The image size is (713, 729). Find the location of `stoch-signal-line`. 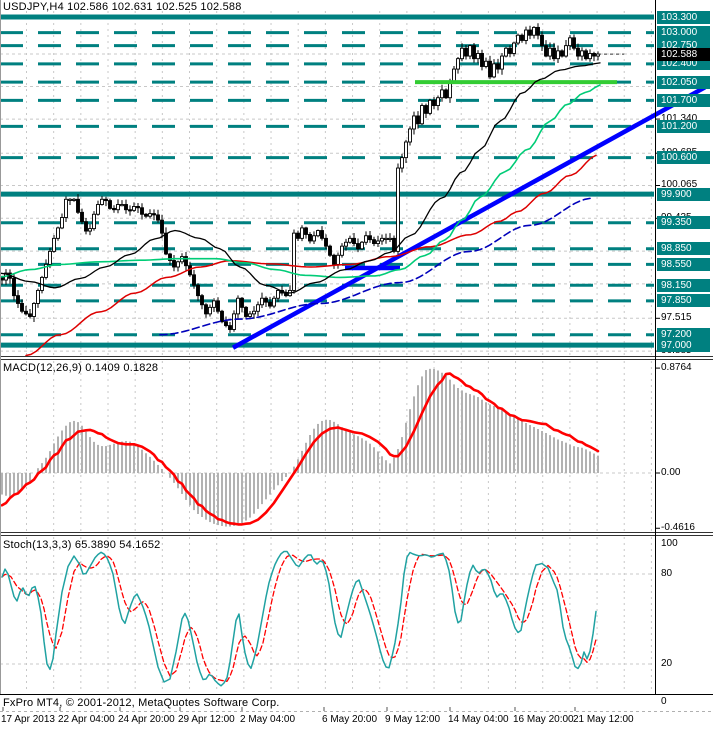

stoch-signal-line is located at coordinates (299, 617).